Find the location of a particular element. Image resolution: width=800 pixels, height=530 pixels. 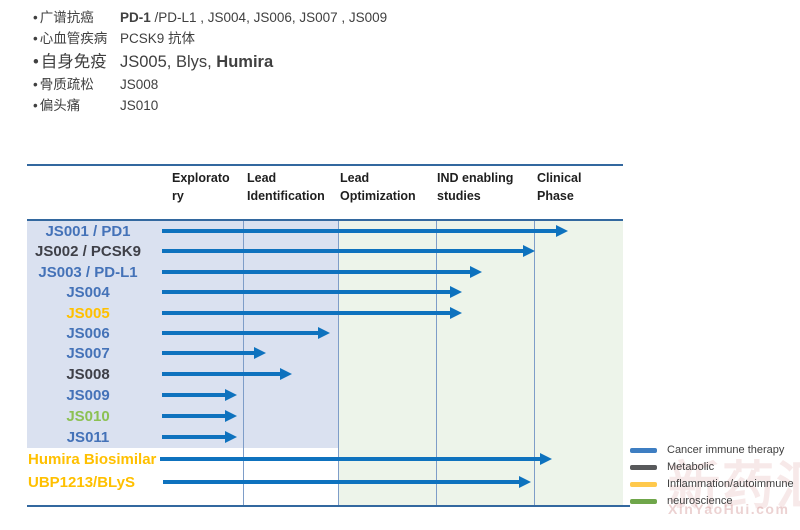

legend-label: Cancer immune therapy is located at coordinates (726, 450).